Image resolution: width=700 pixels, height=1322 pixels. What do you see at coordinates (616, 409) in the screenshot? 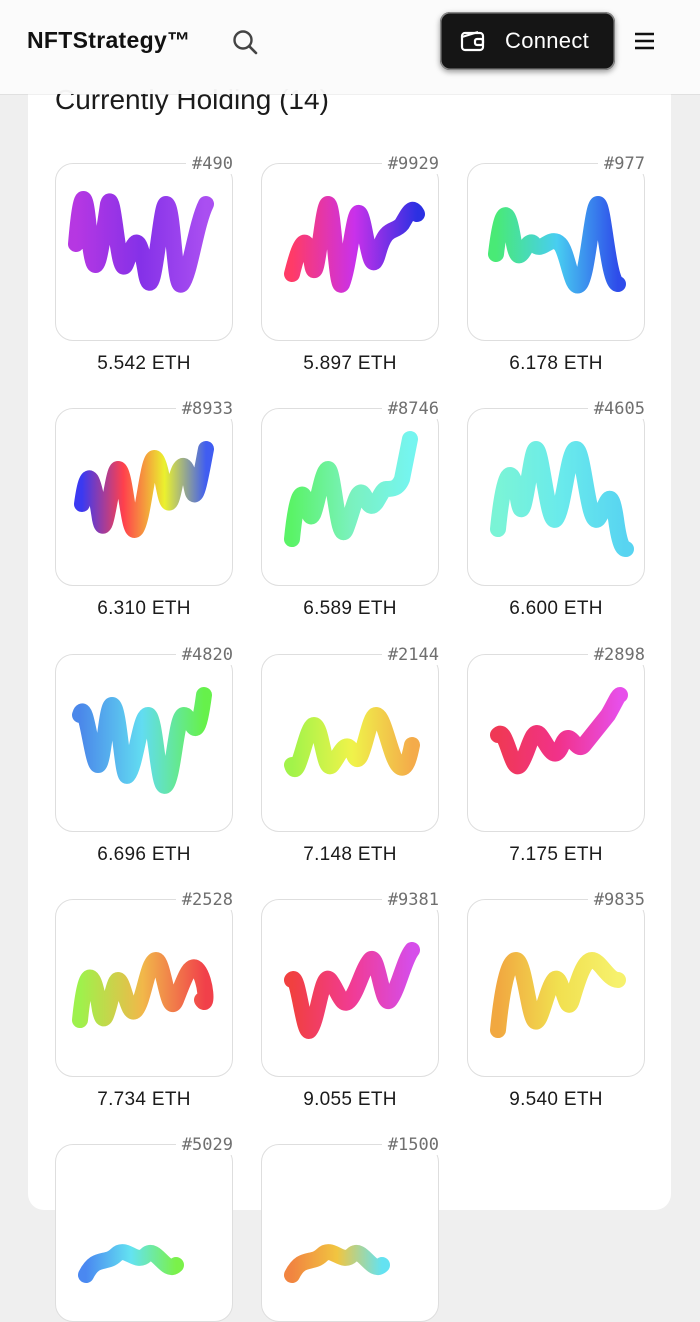
I see `token-id: #4605` at bounding box center [616, 409].